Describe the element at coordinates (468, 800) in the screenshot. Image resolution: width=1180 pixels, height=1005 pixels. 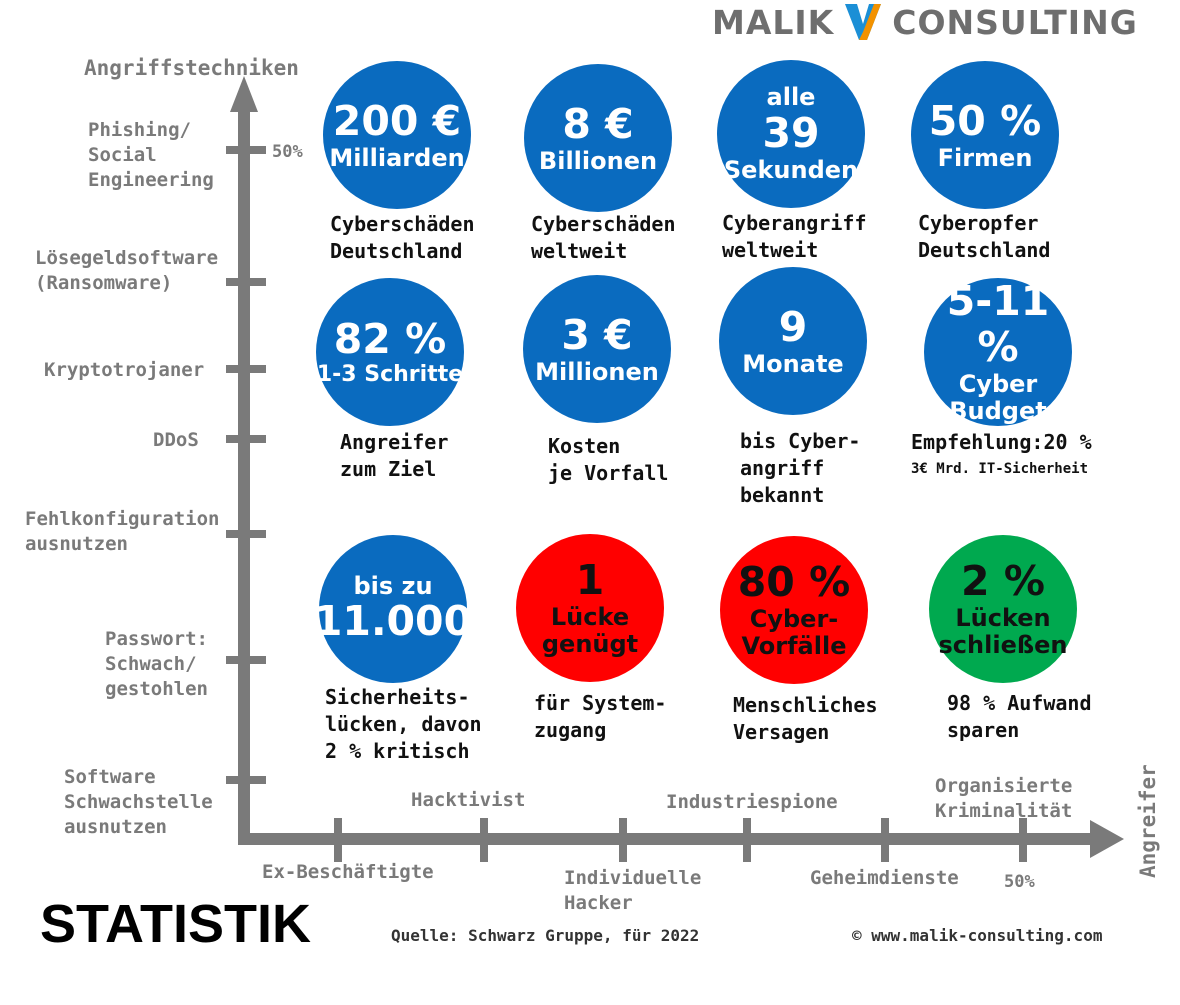
I see `x-axis-label: Hacktivist` at that location.